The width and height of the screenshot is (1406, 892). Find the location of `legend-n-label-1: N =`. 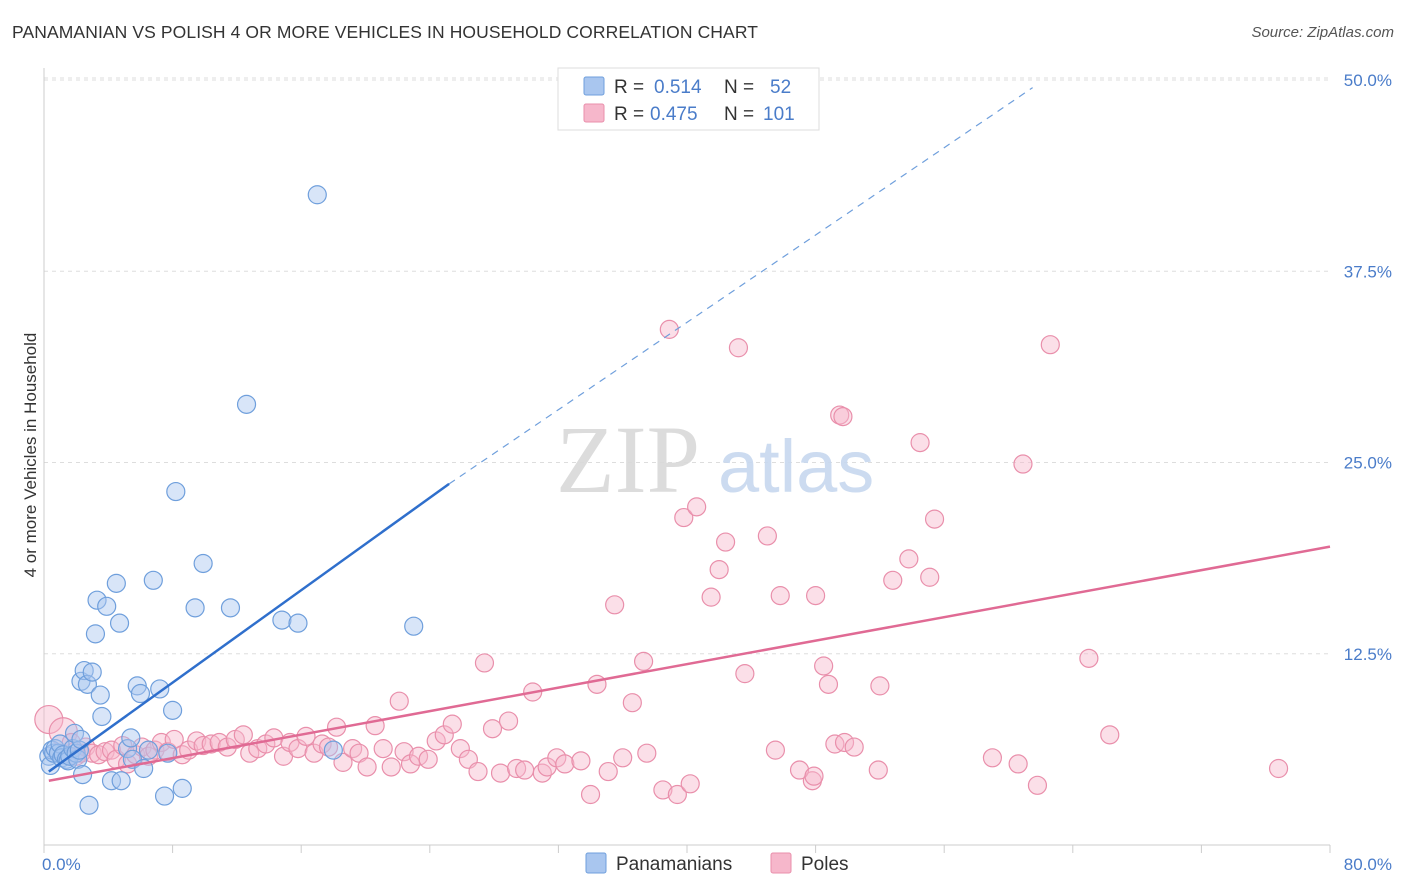

legend-n-label-1: N = is located at coordinates (739, 87).